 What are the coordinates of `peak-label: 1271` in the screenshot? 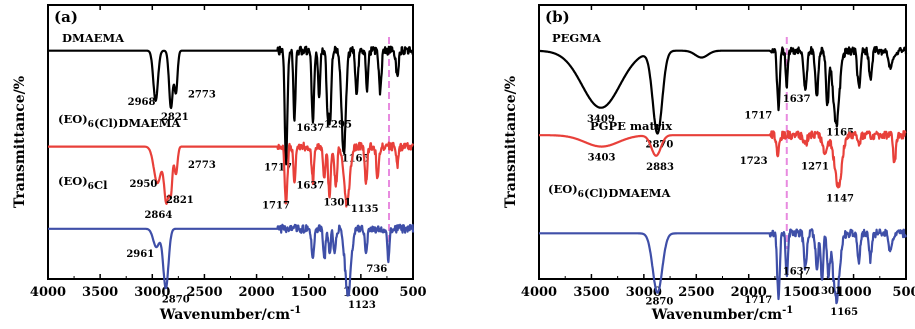 It's located at (815, 167).